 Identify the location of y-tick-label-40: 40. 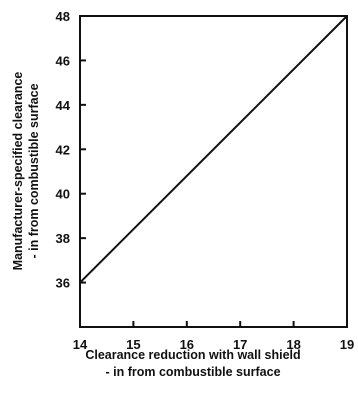
(63, 194).